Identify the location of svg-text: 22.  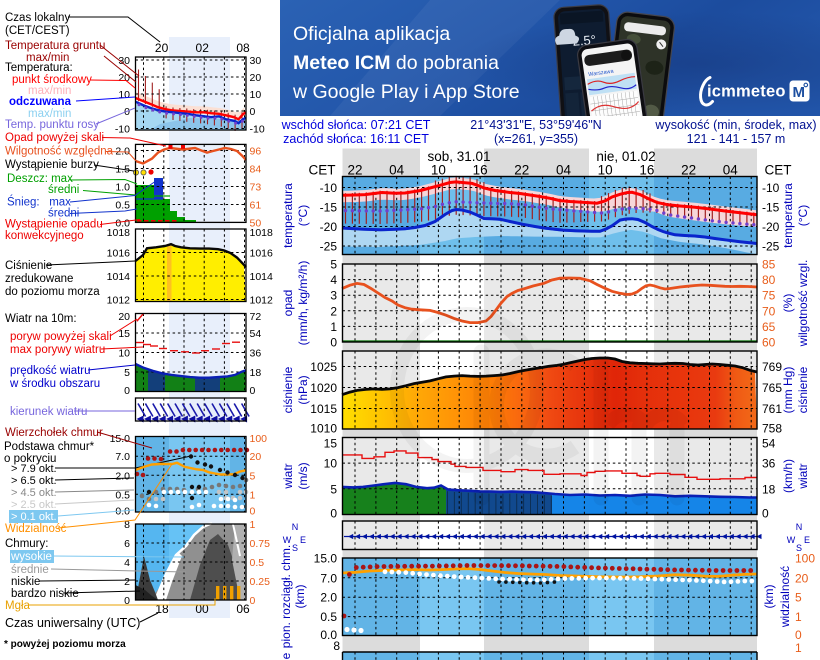
(354, 170).